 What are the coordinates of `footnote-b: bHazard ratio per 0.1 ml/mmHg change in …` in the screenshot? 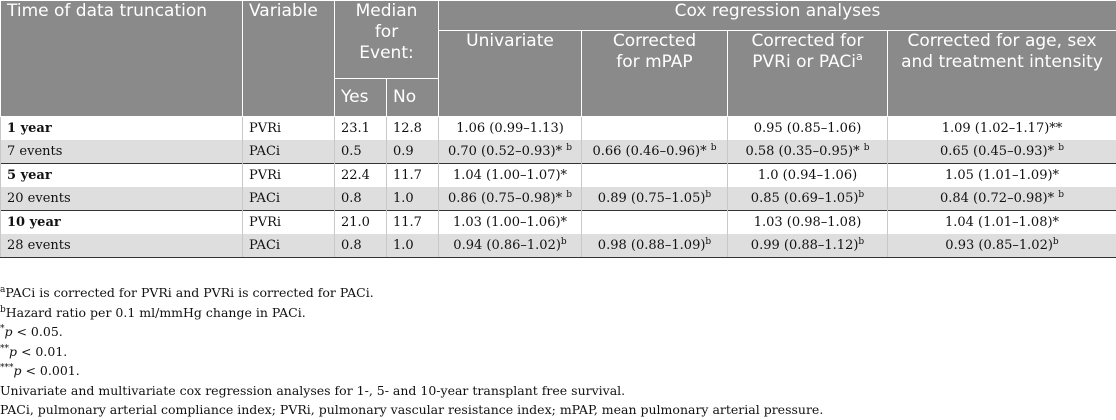 It's located at (555, 313).